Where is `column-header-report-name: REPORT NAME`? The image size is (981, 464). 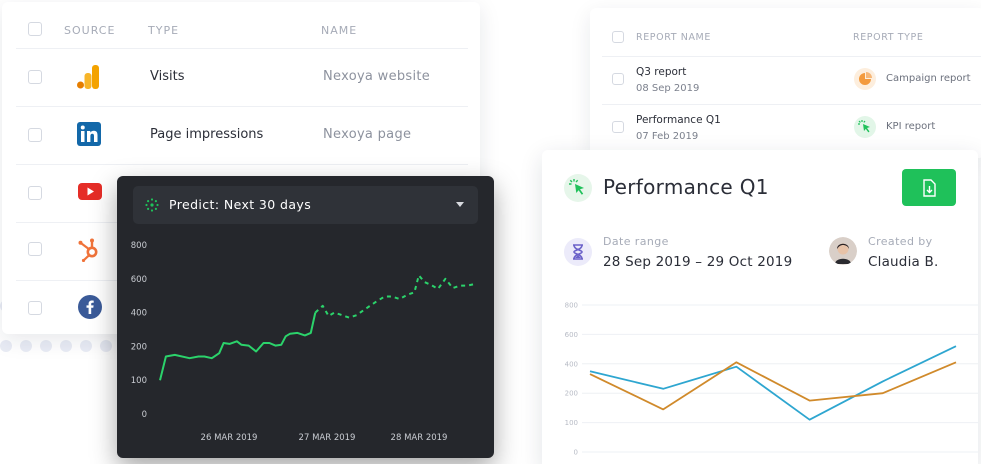
column-header-report-name: REPORT NAME is located at coordinates (673, 37).